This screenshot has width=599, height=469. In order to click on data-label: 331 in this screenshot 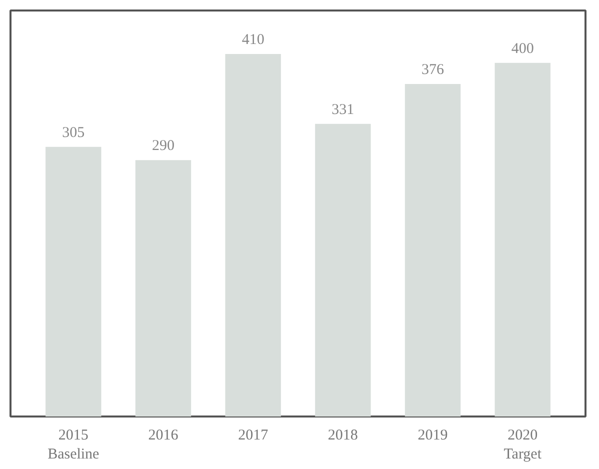, I will do `click(343, 110)`.